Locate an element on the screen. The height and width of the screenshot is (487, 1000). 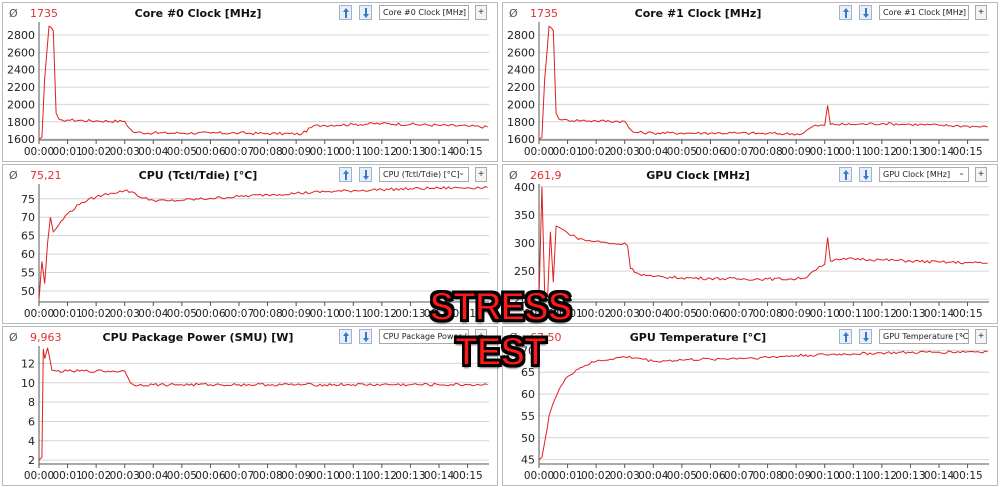
x-tick-label: 00:13 is located at coordinates (410, 152).